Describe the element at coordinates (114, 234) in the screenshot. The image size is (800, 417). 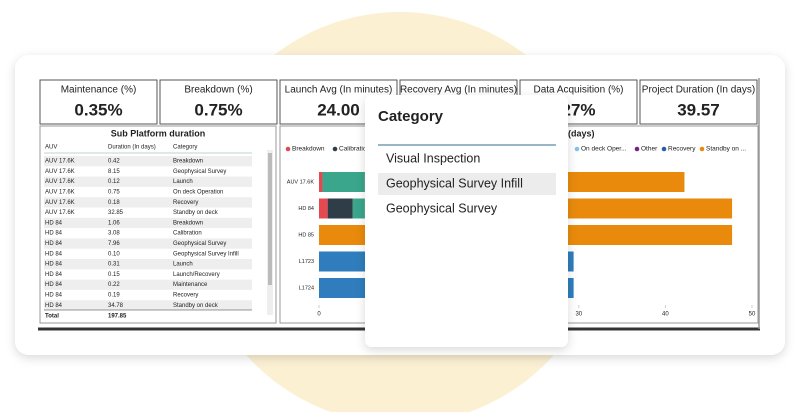
I see `table-cell: 3.08` at that location.